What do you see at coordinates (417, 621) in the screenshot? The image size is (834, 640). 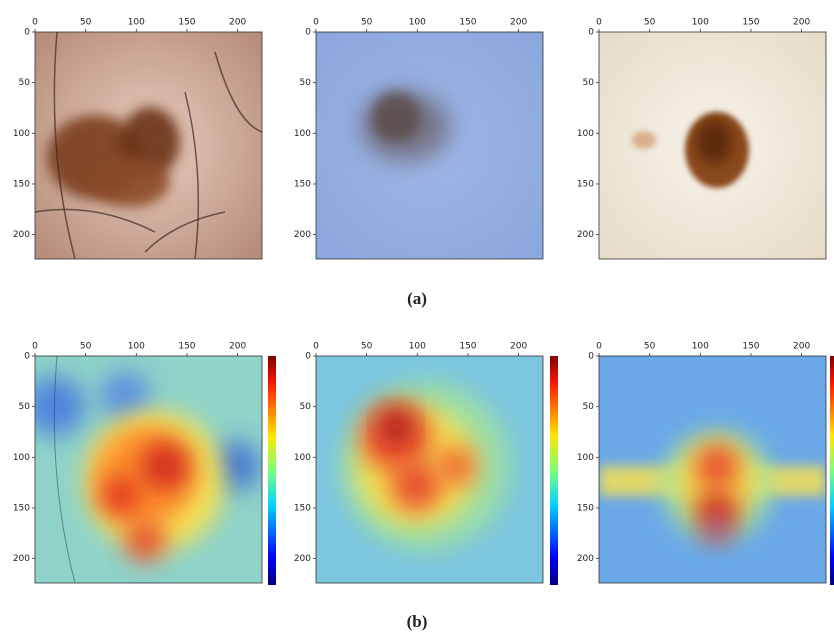 I see `caption: (b)` at bounding box center [417, 621].